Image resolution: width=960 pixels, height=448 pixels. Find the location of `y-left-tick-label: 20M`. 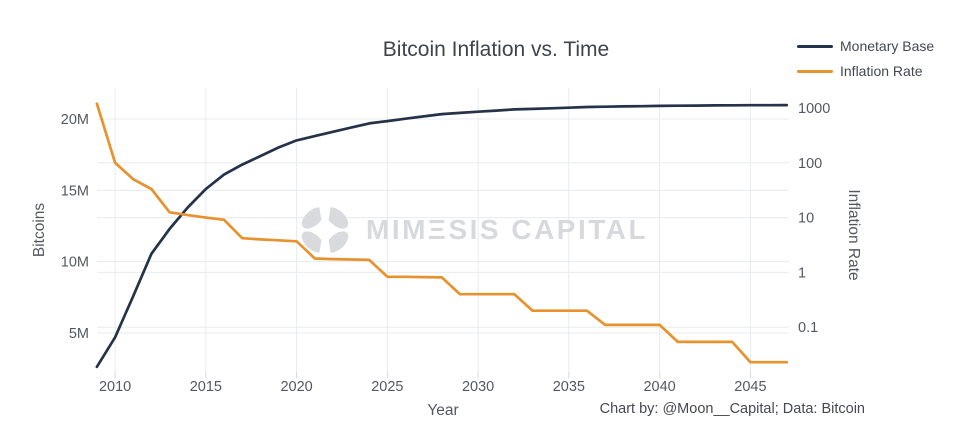

y-left-tick-label: 20M is located at coordinates (75, 120).